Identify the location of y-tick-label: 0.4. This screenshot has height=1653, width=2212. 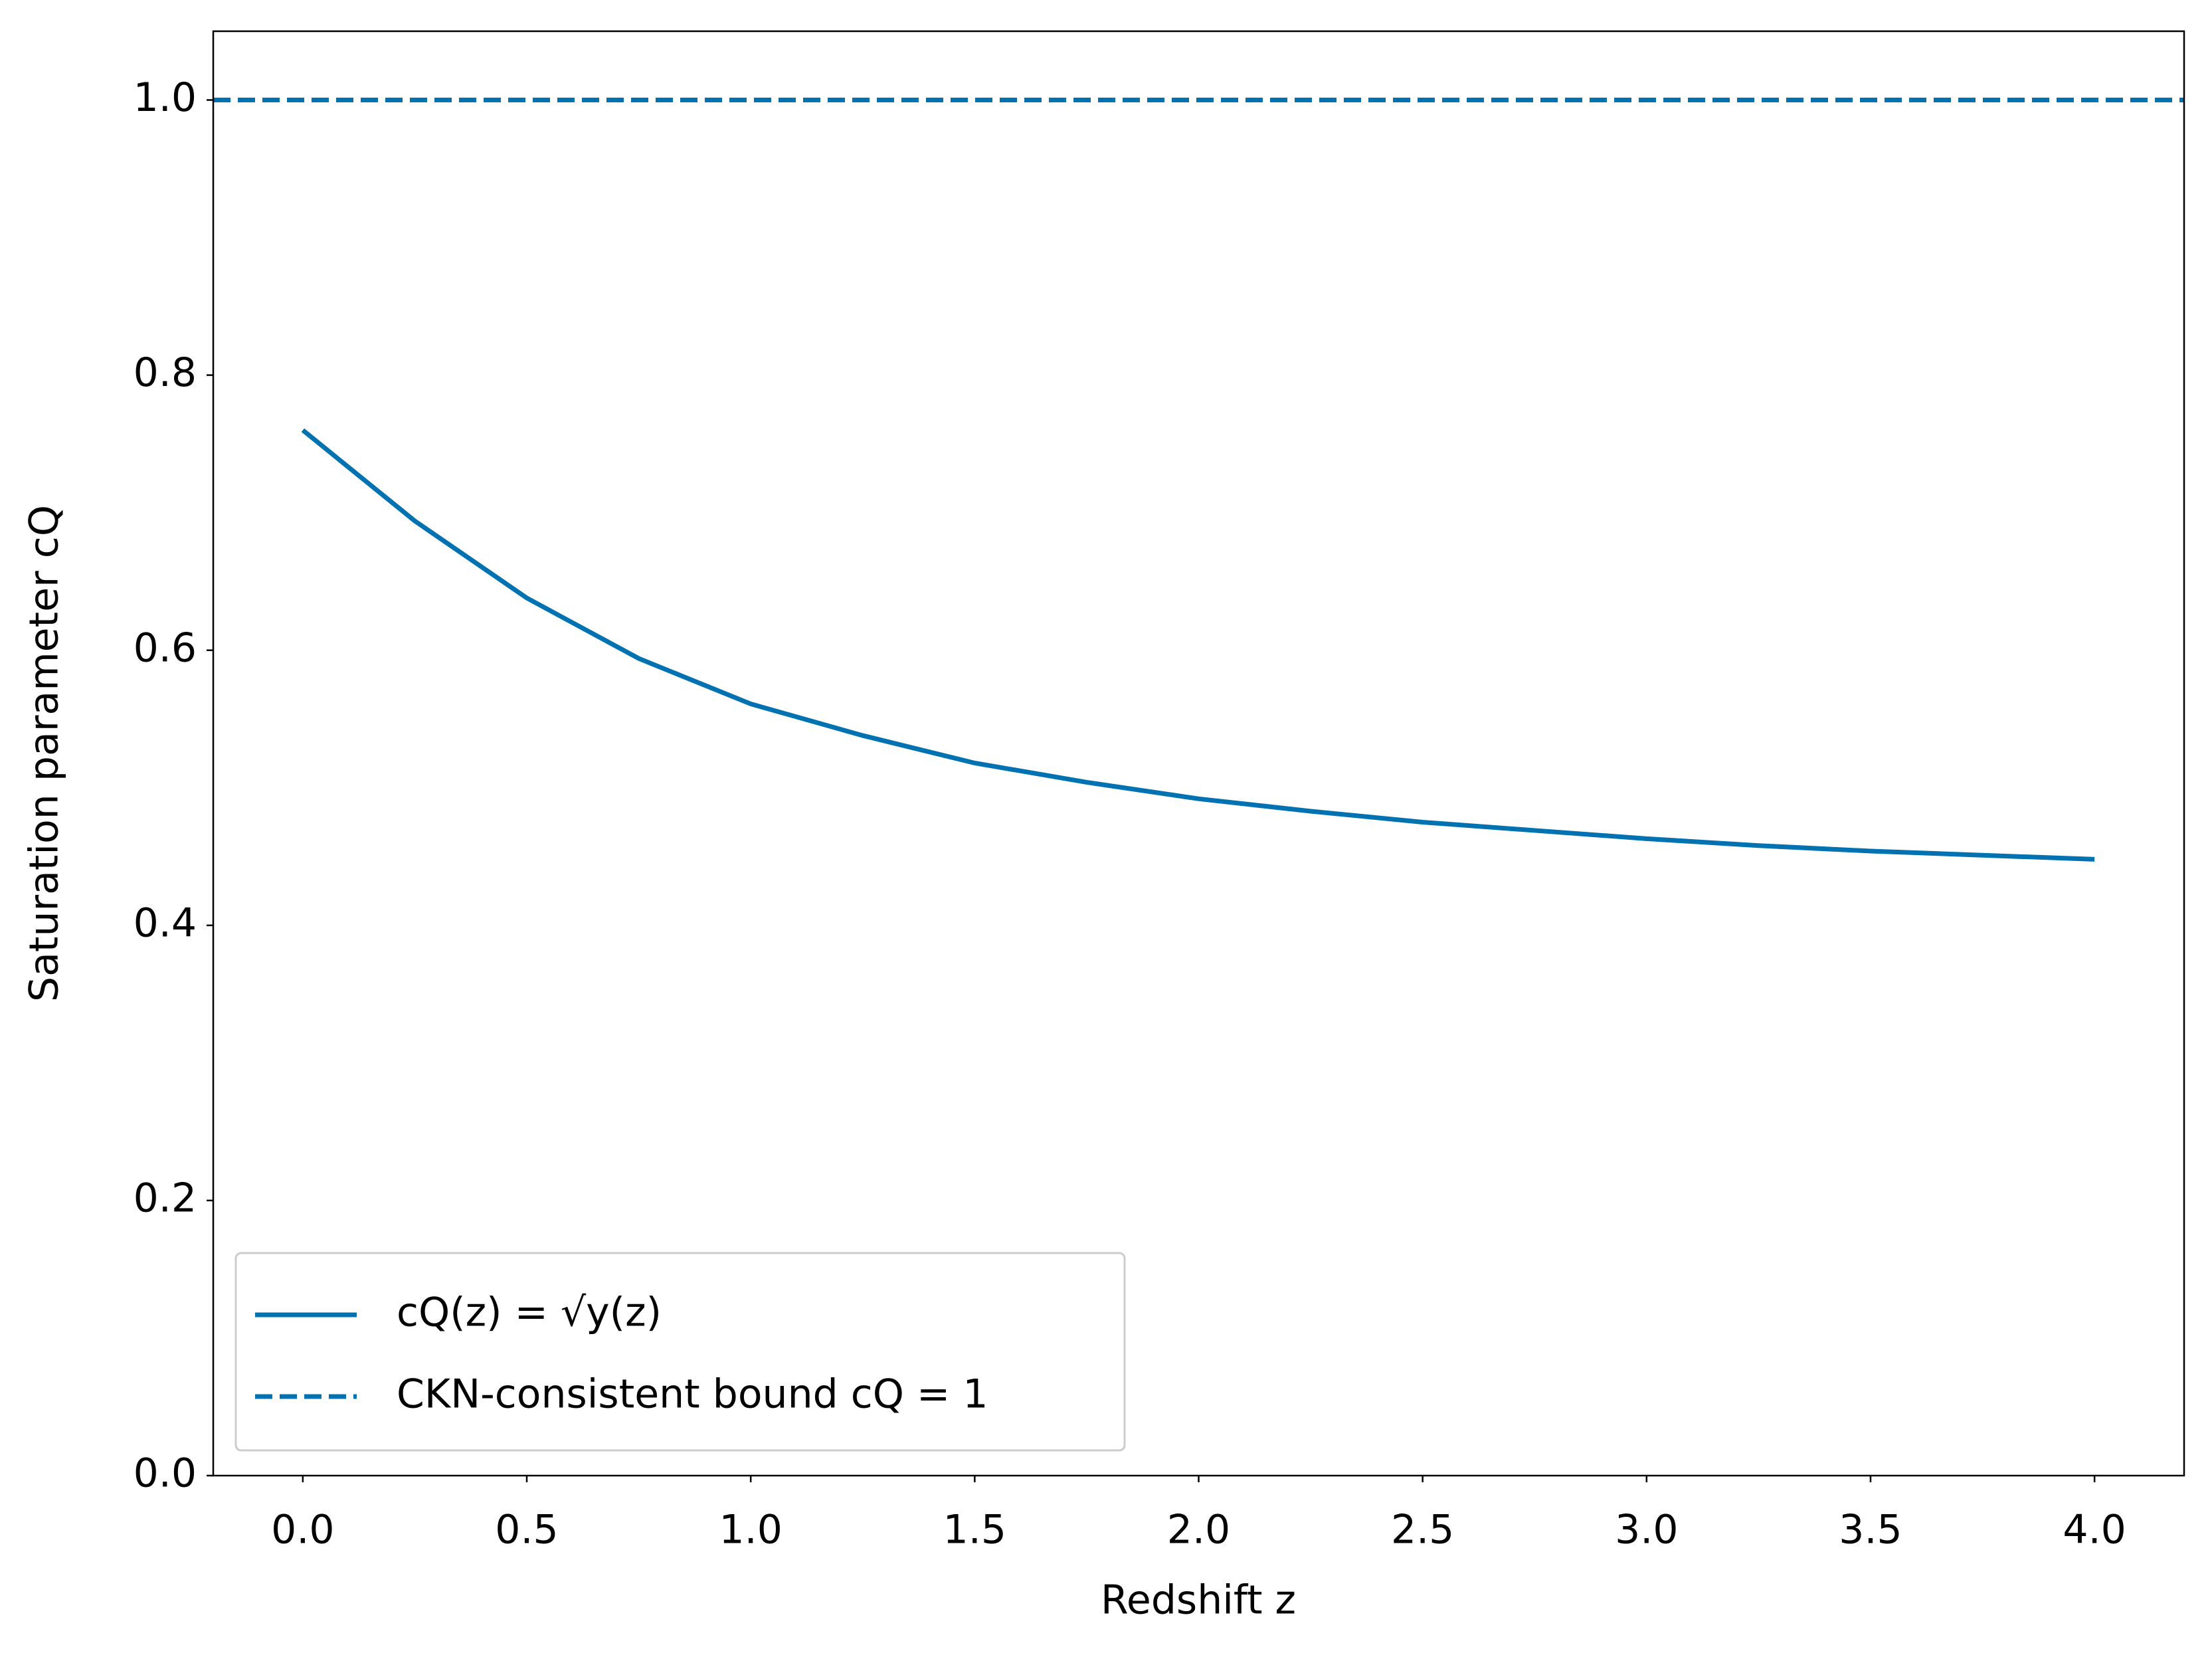
(165, 923).